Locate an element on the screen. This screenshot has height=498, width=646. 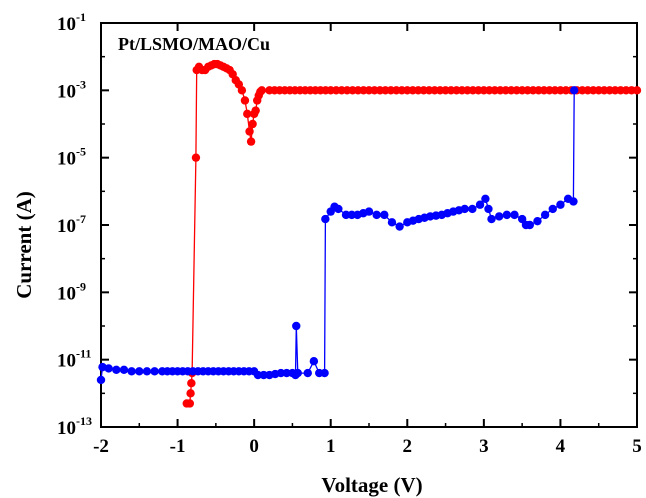
y-tick-label: 10⁻⁵ is located at coordinates (71, 157).